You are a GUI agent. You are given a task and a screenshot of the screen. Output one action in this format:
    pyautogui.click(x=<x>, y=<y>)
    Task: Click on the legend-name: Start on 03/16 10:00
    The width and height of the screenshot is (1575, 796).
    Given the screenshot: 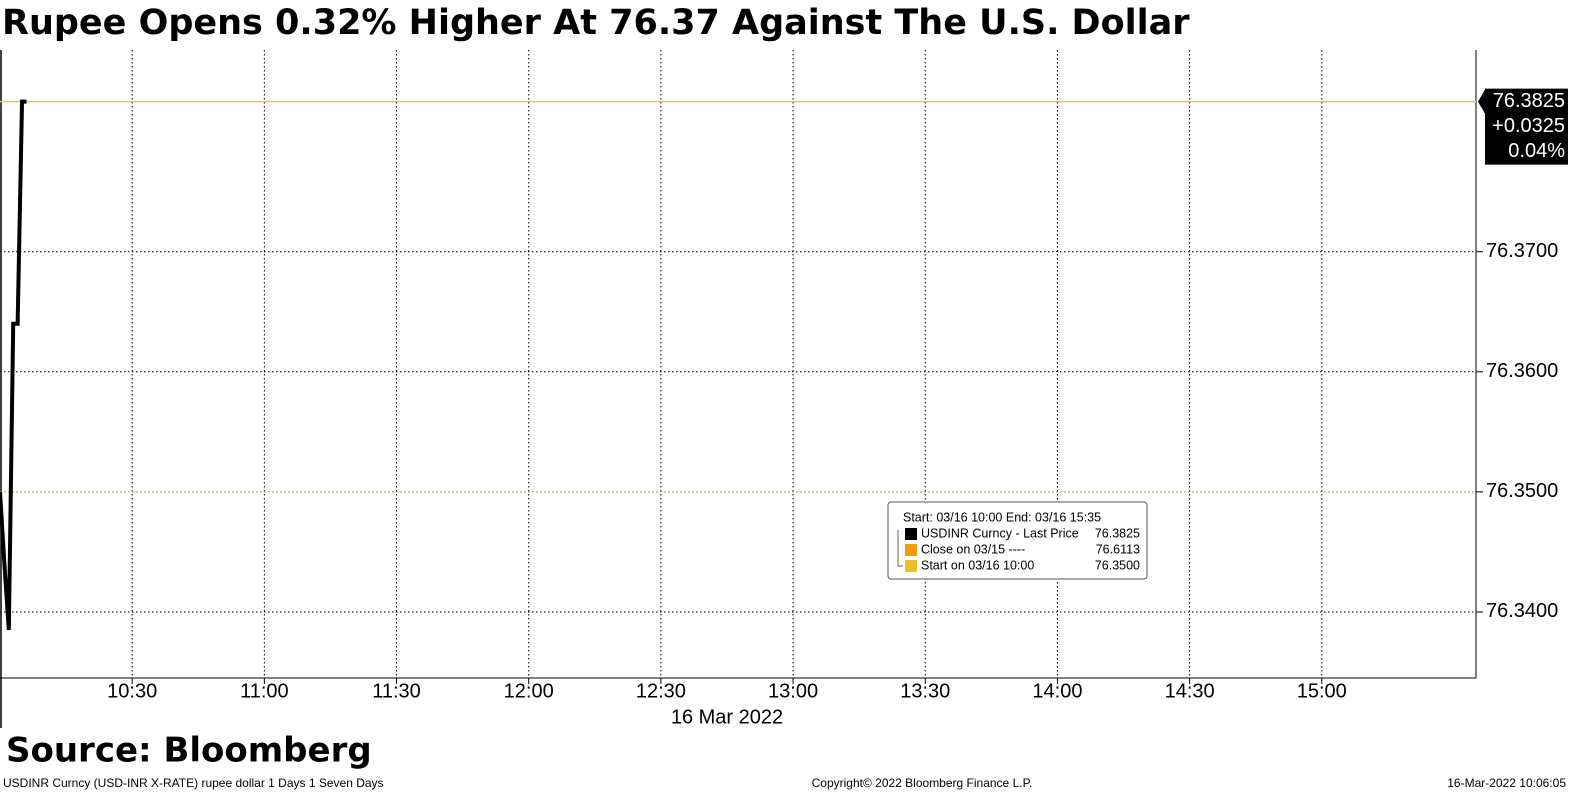 What is the action you would take?
    pyautogui.click(x=977, y=565)
    